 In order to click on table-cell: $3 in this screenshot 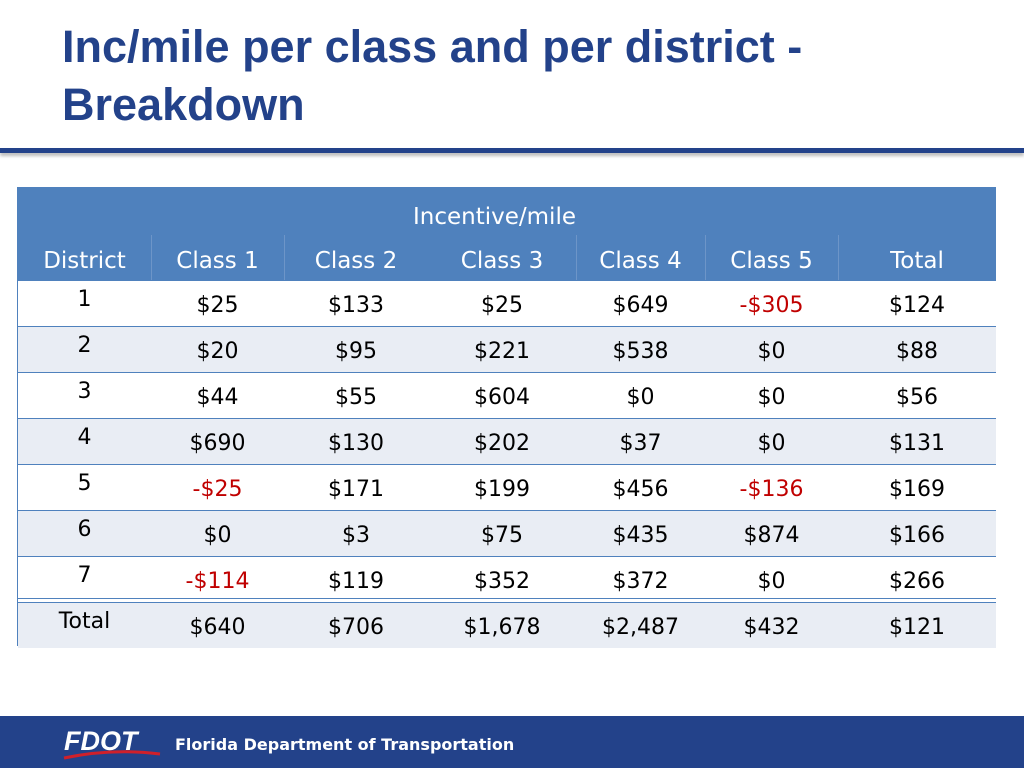, I will do `click(356, 535)`.